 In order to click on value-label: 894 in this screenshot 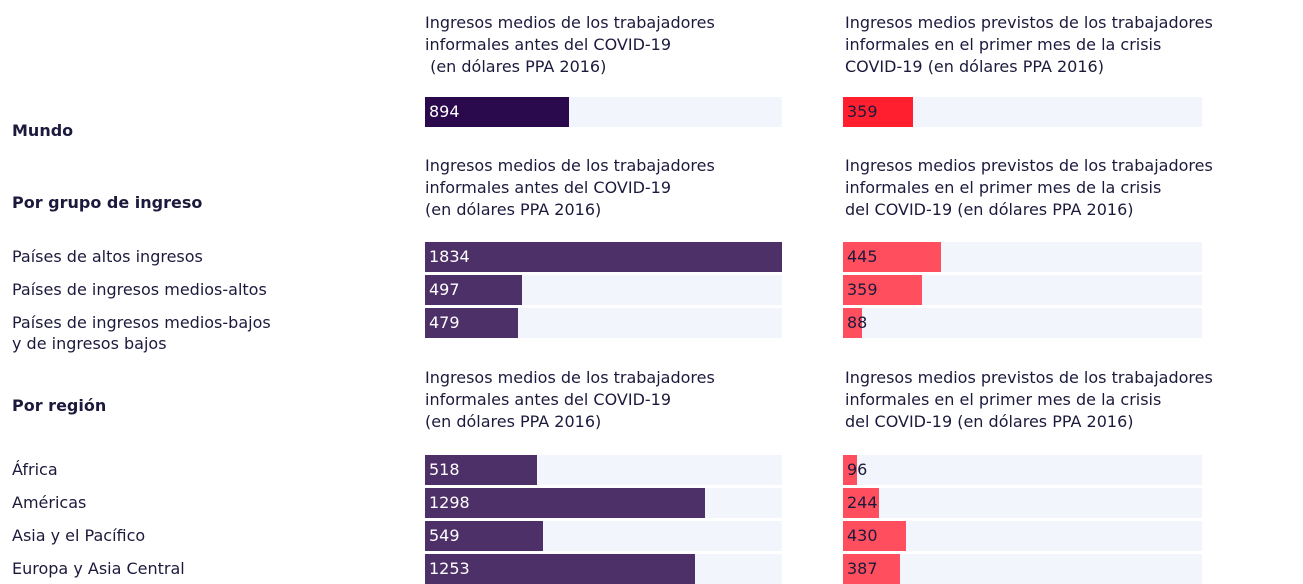, I will do `click(444, 111)`.